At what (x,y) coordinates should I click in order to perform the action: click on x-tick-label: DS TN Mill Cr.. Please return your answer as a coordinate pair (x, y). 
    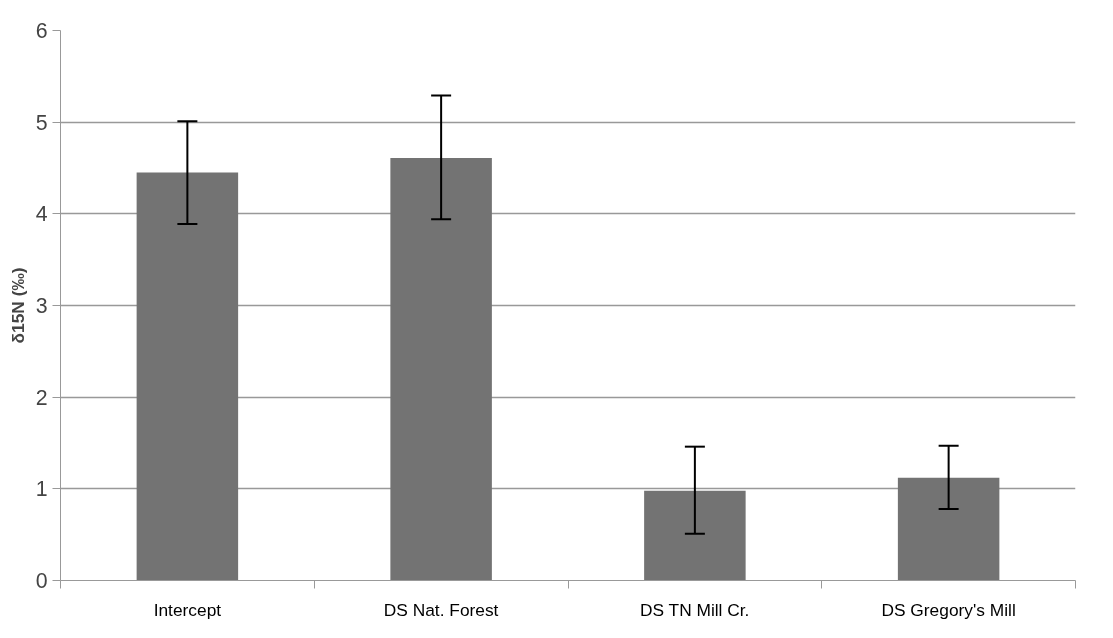
    Looking at the image, I should click on (695, 609).